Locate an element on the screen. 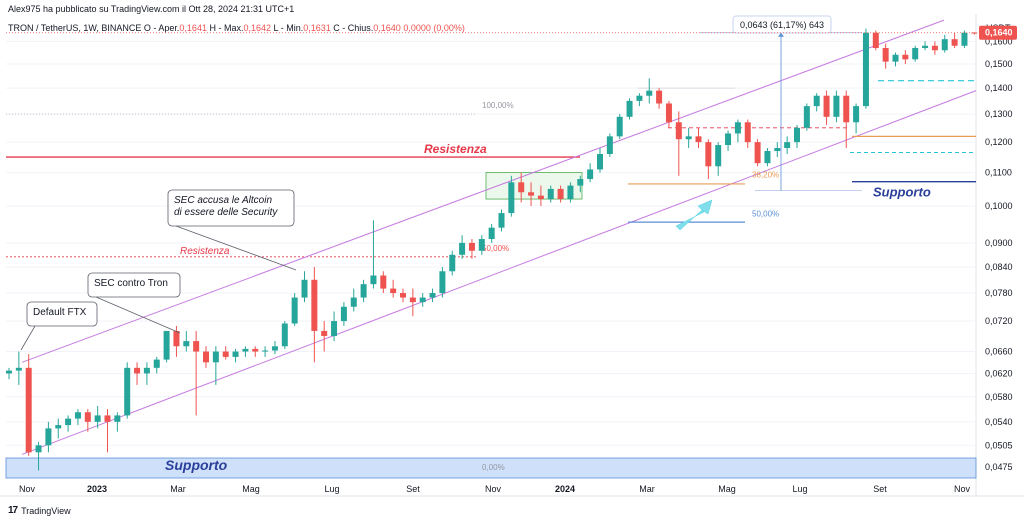 The width and height of the screenshot is (1024, 522). y-tick-label: 0,1300 is located at coordinates (999, 114).